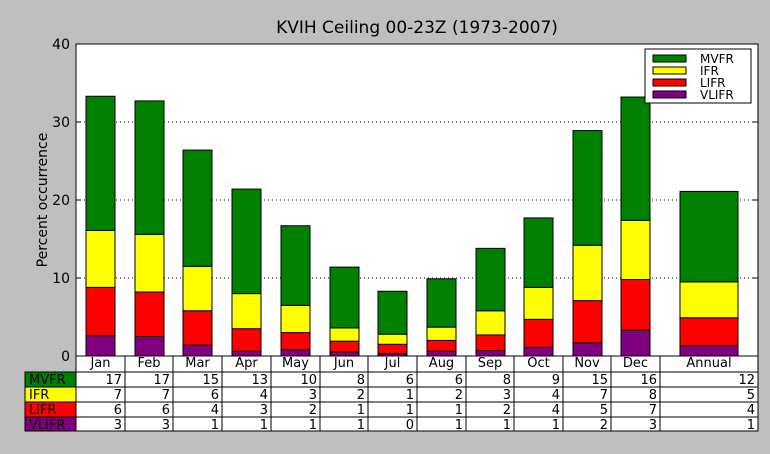  Describe the element at coordinates (669, 82) in the screenshot. I see `legend-swatch-lifr` at that location.